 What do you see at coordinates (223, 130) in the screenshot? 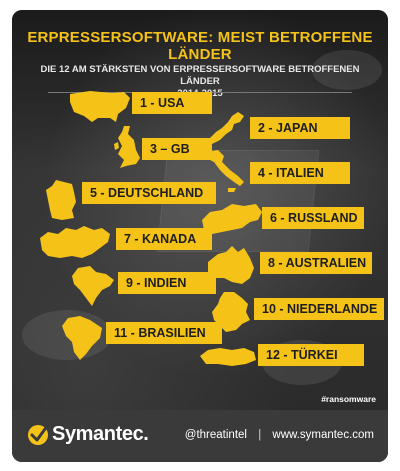
I see `japan-map-icon` at bounding box center [223, 130].